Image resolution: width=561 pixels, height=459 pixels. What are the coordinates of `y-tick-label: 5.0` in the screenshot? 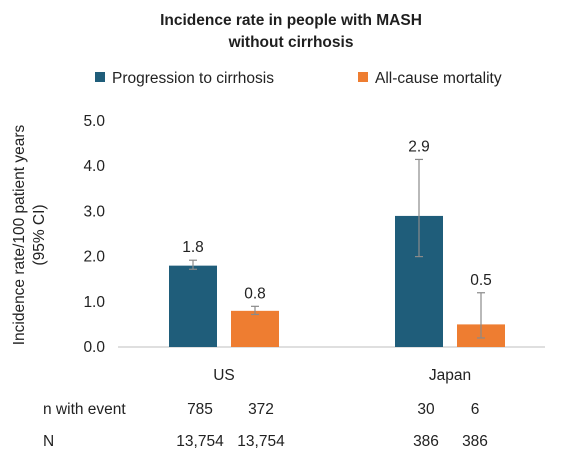 It's located at (94, 121).